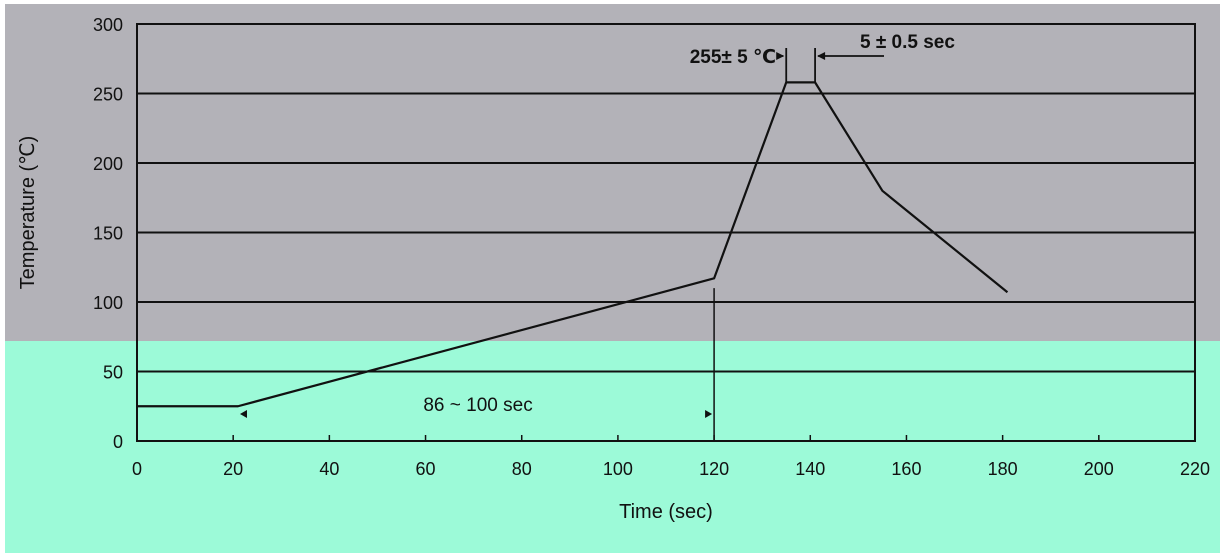  I want to click on x-tick-label: 60, so click(426, 469).